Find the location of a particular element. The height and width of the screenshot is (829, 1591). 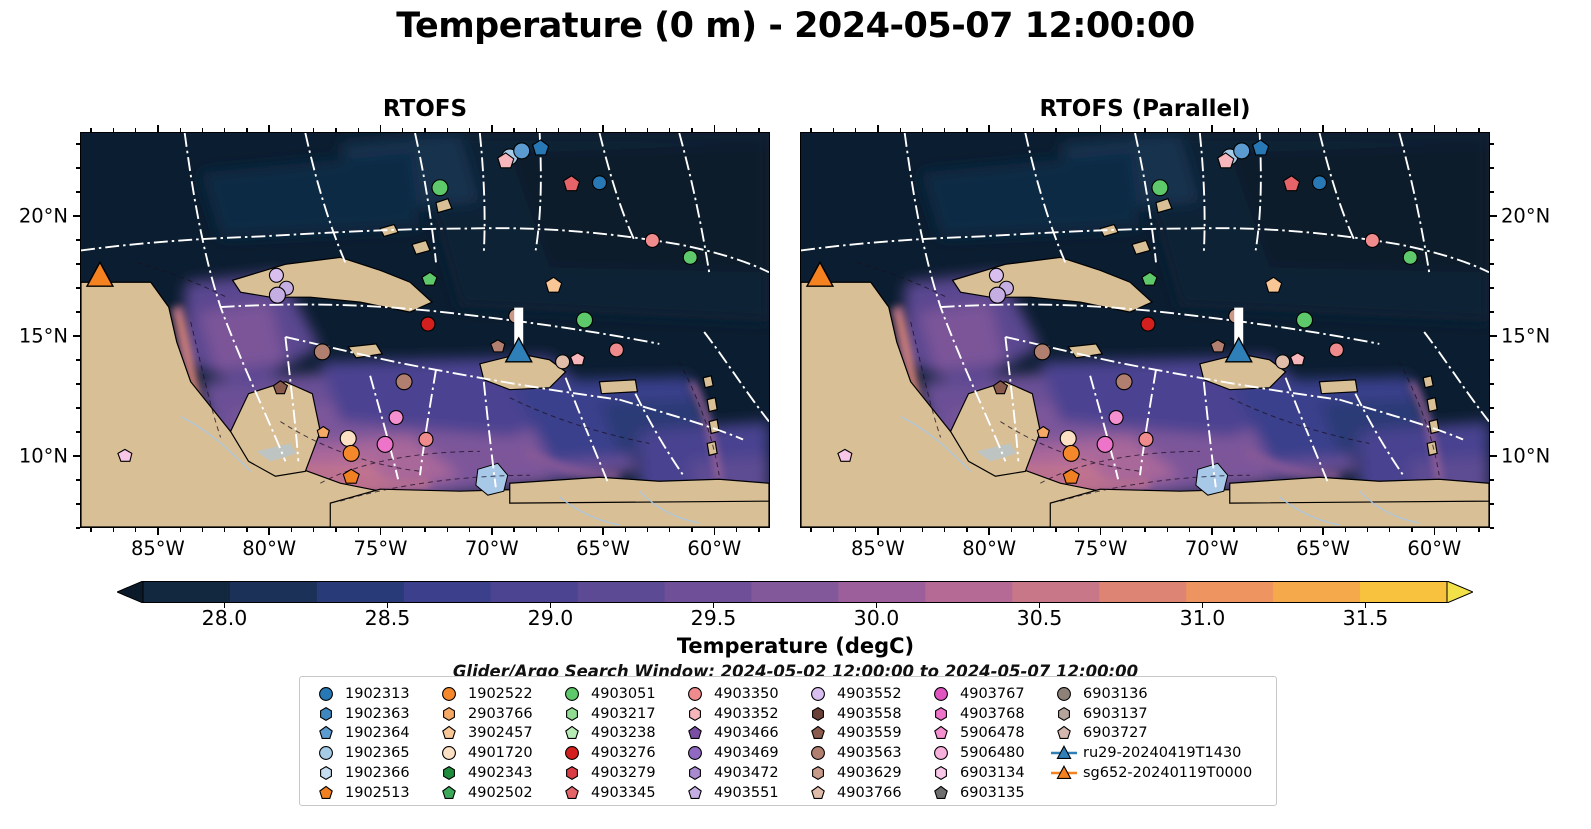

legend-item: 4903767 is located at coordinates (985, 694).